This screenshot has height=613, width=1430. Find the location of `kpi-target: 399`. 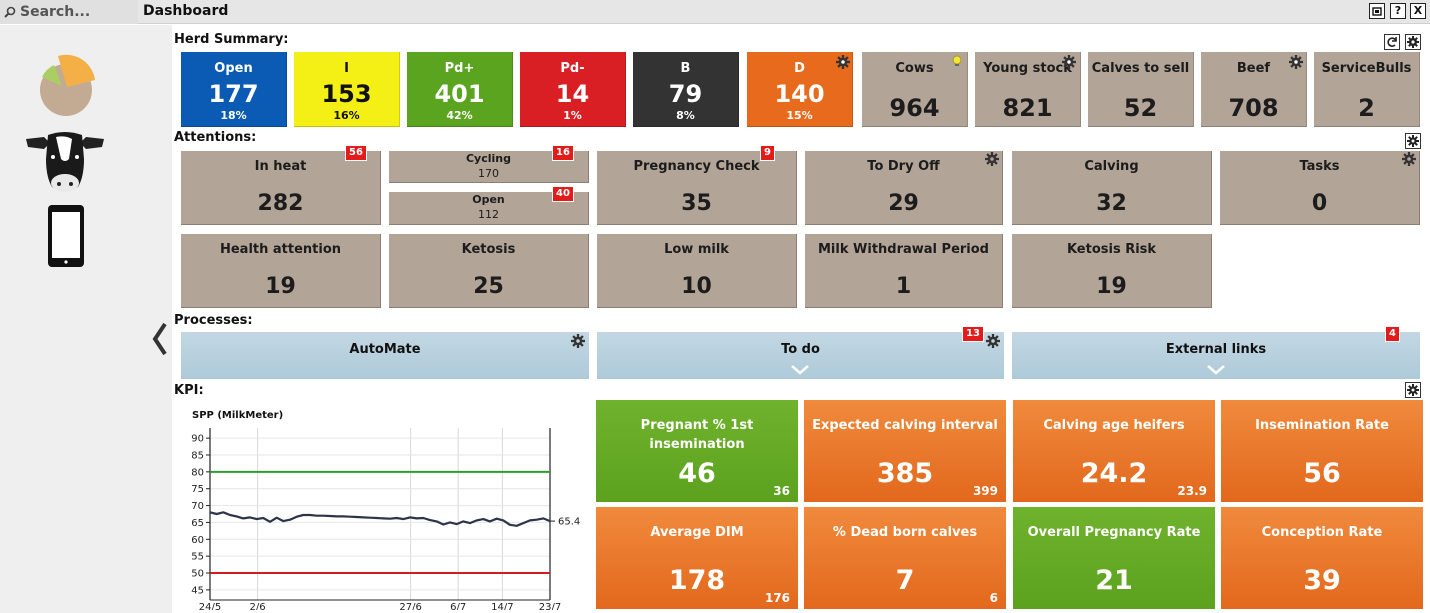

kpi-target: 399 is located at coordinates (985, 491).